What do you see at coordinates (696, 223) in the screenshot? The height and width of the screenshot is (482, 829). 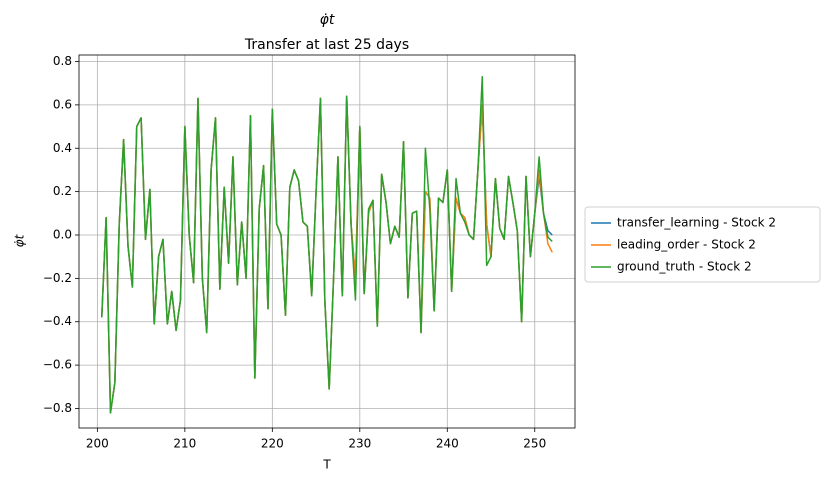 I see `legend-label: transfer_learning - Stock 2` at bounding box center [696, 223].